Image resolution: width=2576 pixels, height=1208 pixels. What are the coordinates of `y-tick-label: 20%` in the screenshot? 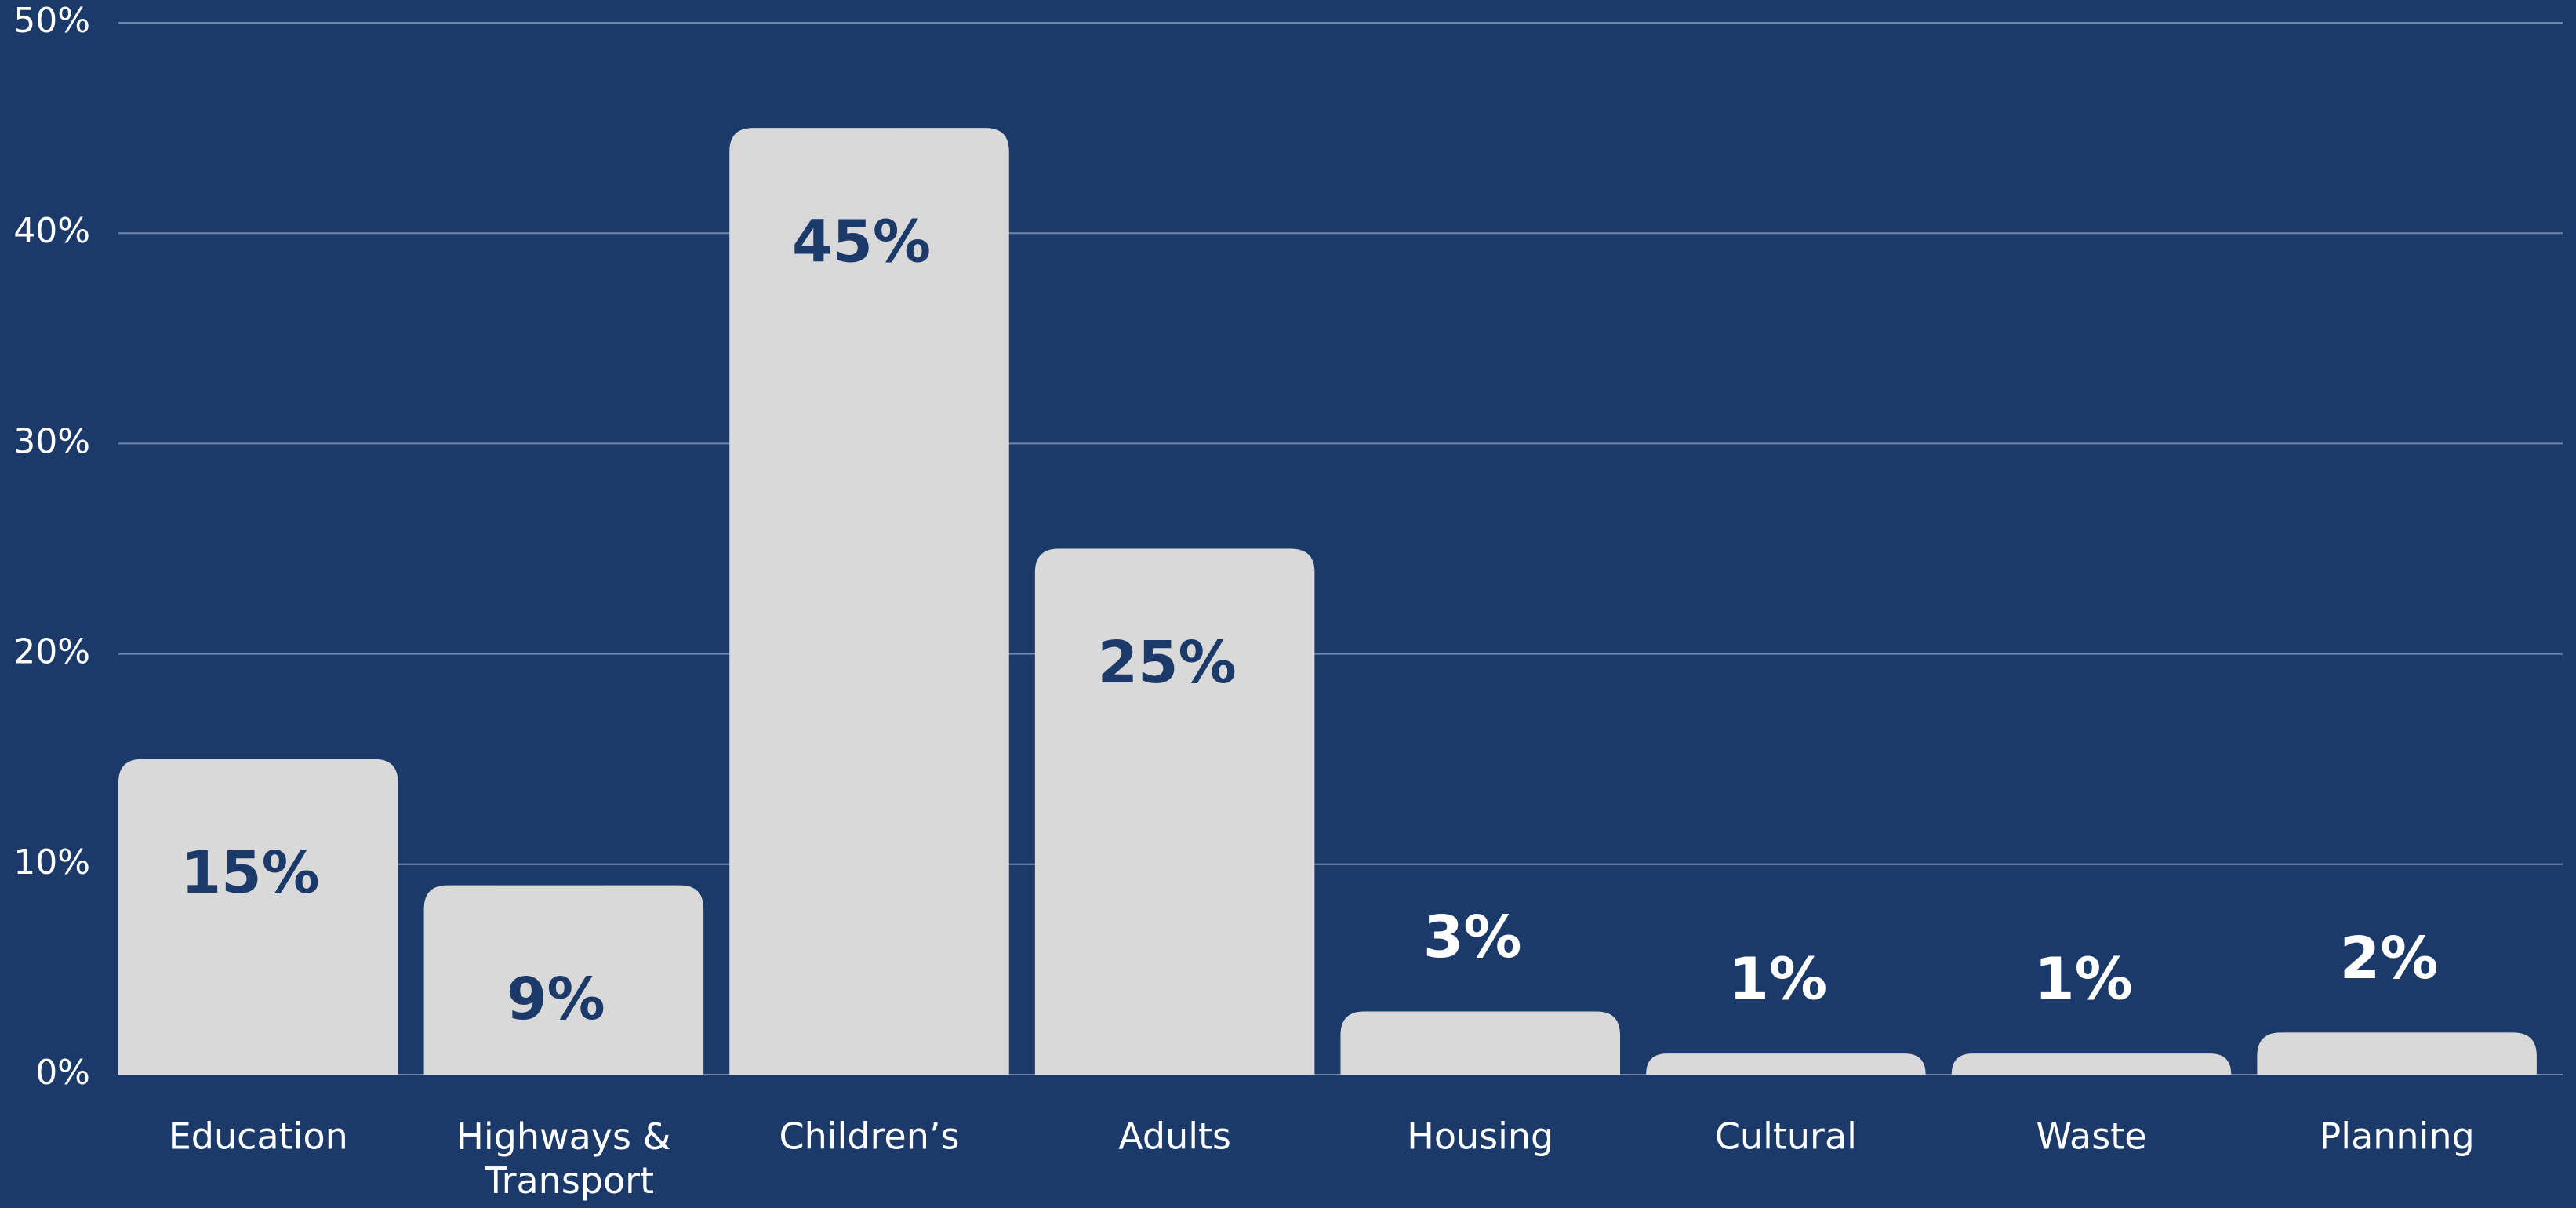 It's located at (51, 652).